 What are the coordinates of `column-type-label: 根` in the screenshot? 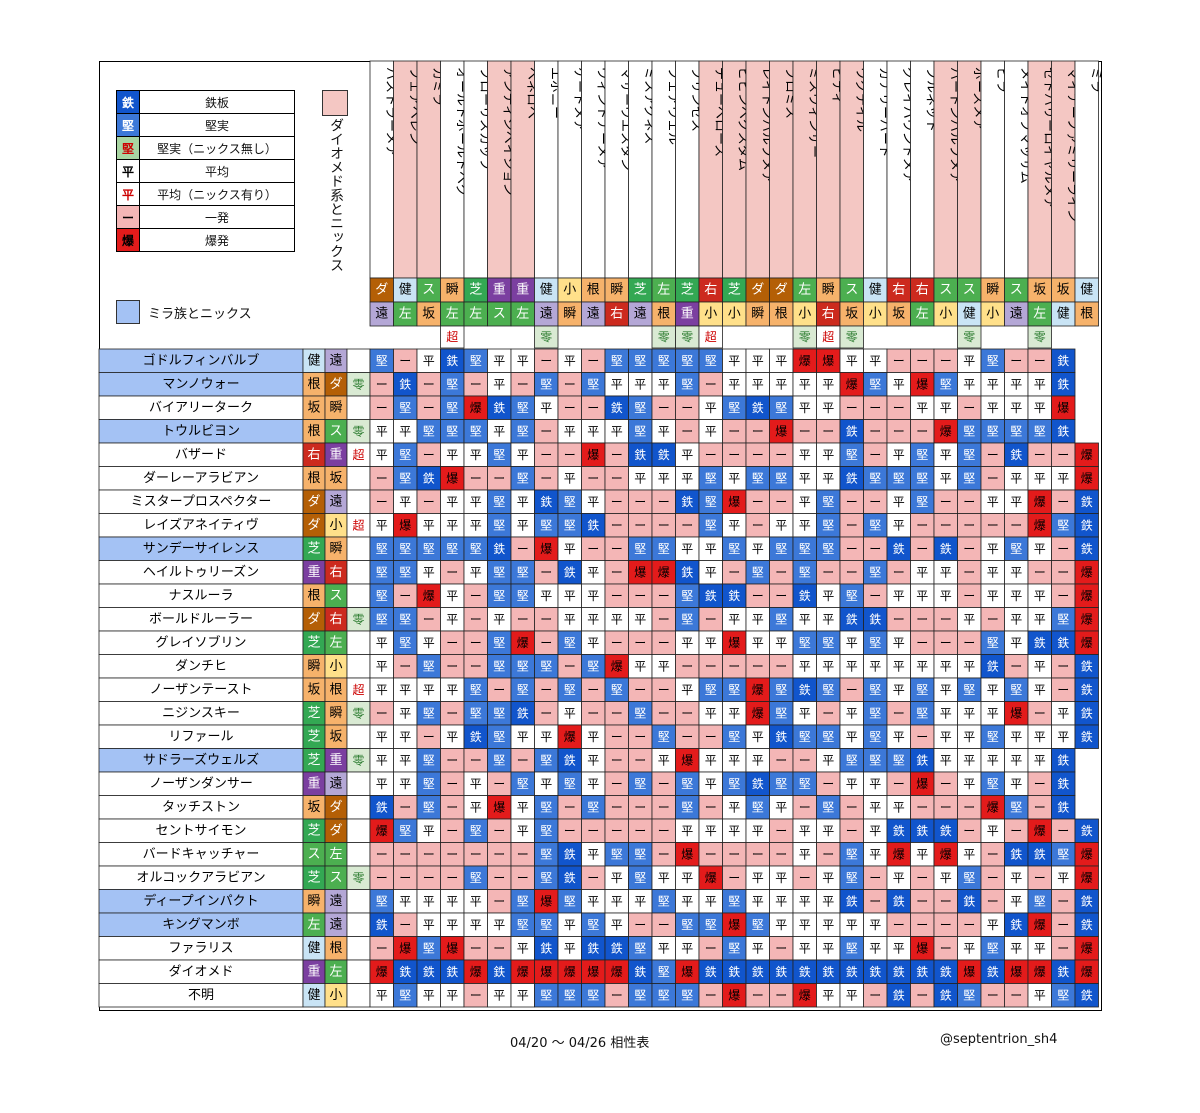 It's located at (593, 290).